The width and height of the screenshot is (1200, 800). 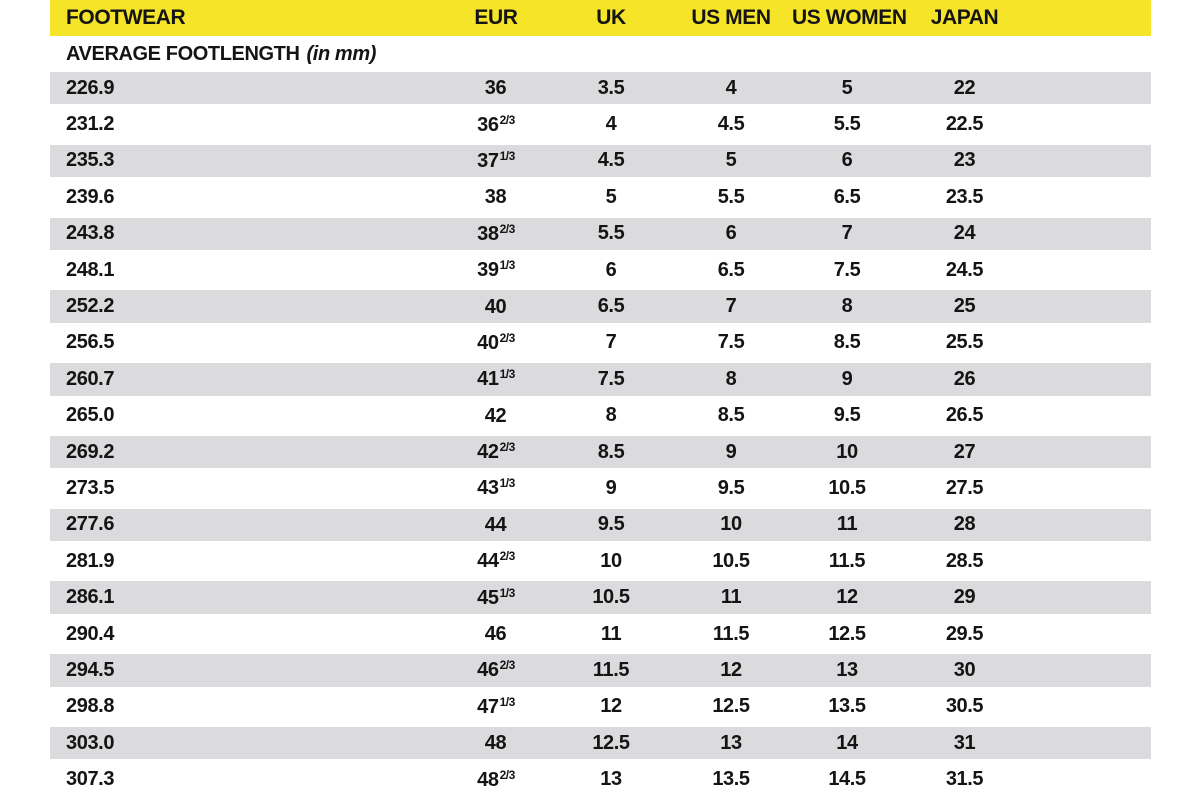 What do you see at coordinates (847, 269) in the screenshot?
I see `cell-us-women-size: 7.5` at bounding box center [847, 269].